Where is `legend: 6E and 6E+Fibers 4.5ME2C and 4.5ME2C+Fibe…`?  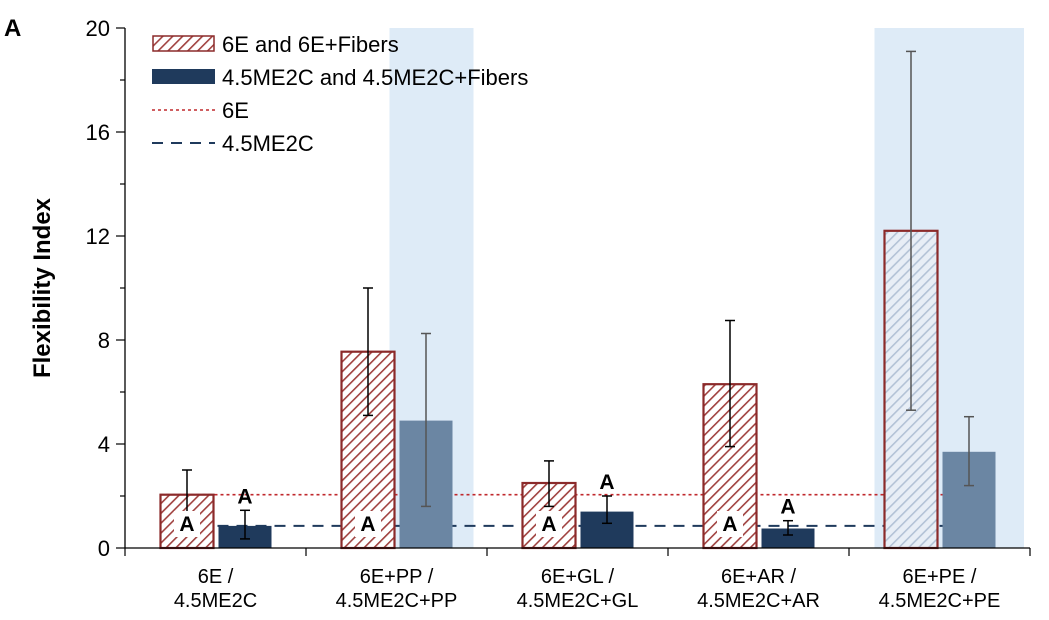
legend: 6E and 6E+Fibers 4.5ME2C and 4.5ME2C+Fibe… is located at coordinates (340, 94).